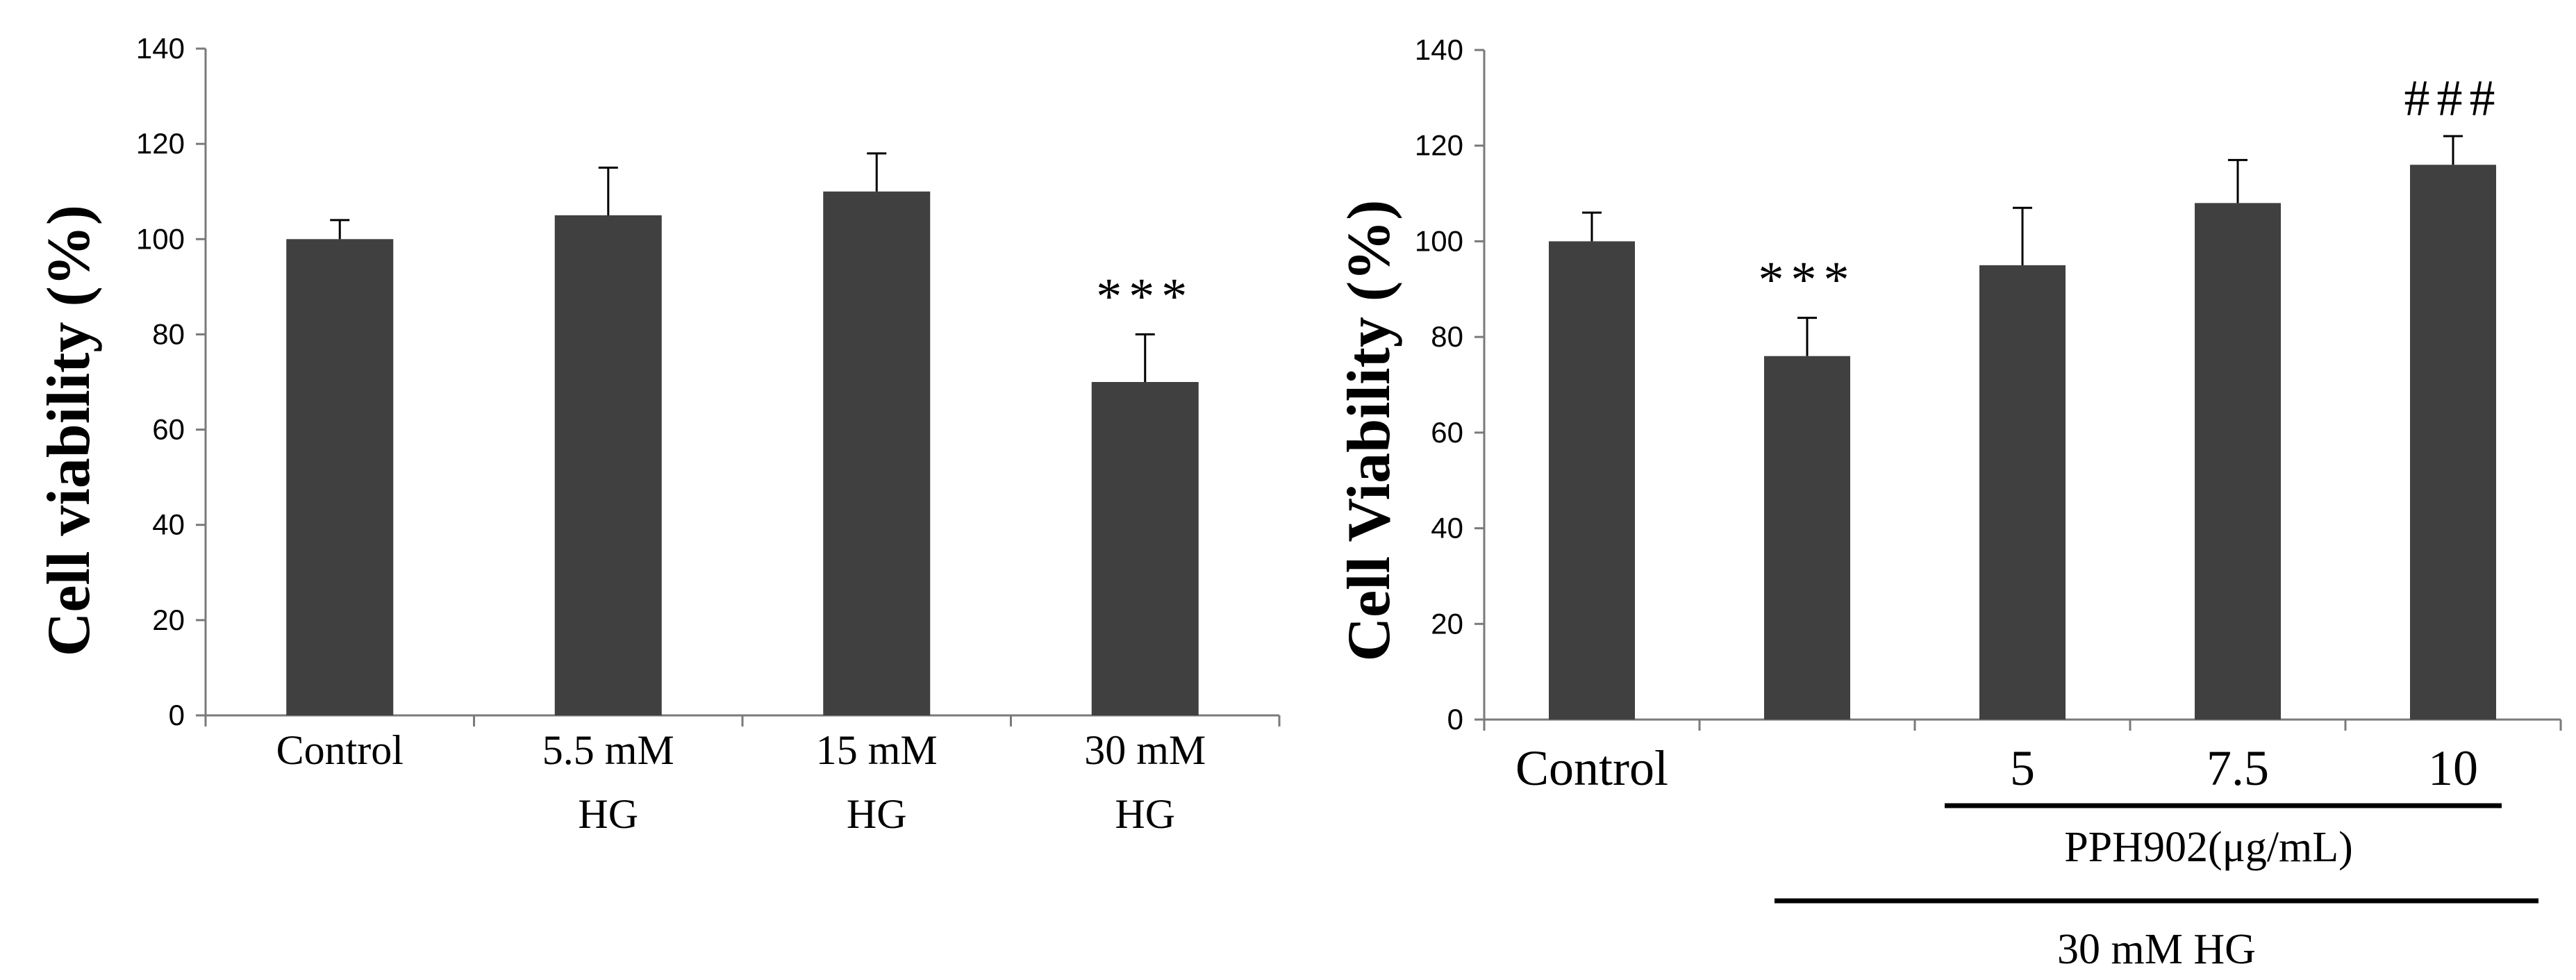 This screenshot has width=2576, height=980. I want to click on x-category-label: 30 mM, so click(1145, 750).